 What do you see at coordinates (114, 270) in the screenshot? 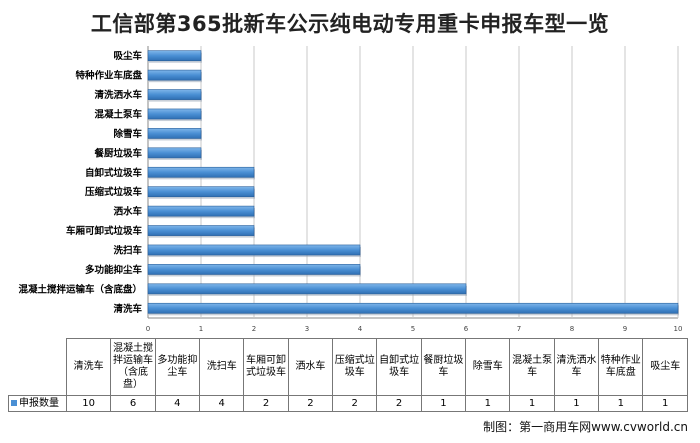
I see `category-label: 多功能抑尘车` at bounding box center [114, 270].